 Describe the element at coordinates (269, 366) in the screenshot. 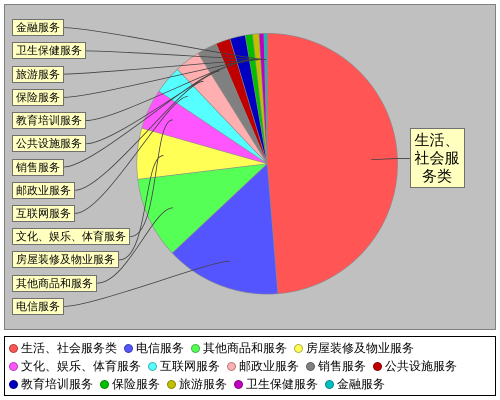

I see `legend-label: 邮政业服务` at that location.